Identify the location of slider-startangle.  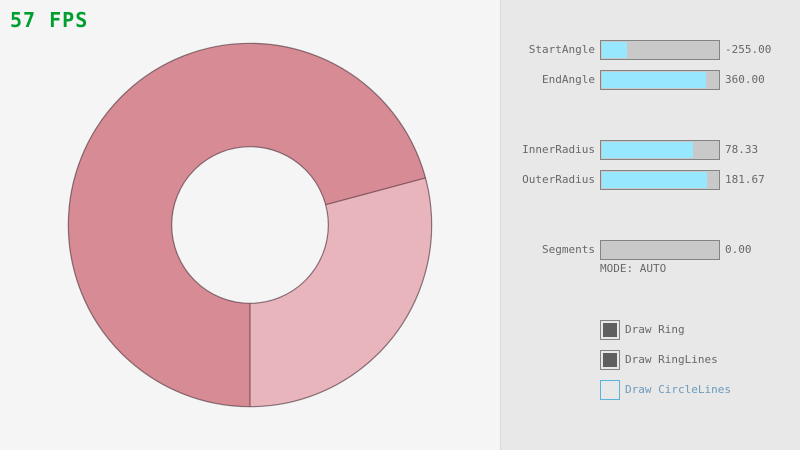
(660, 50).